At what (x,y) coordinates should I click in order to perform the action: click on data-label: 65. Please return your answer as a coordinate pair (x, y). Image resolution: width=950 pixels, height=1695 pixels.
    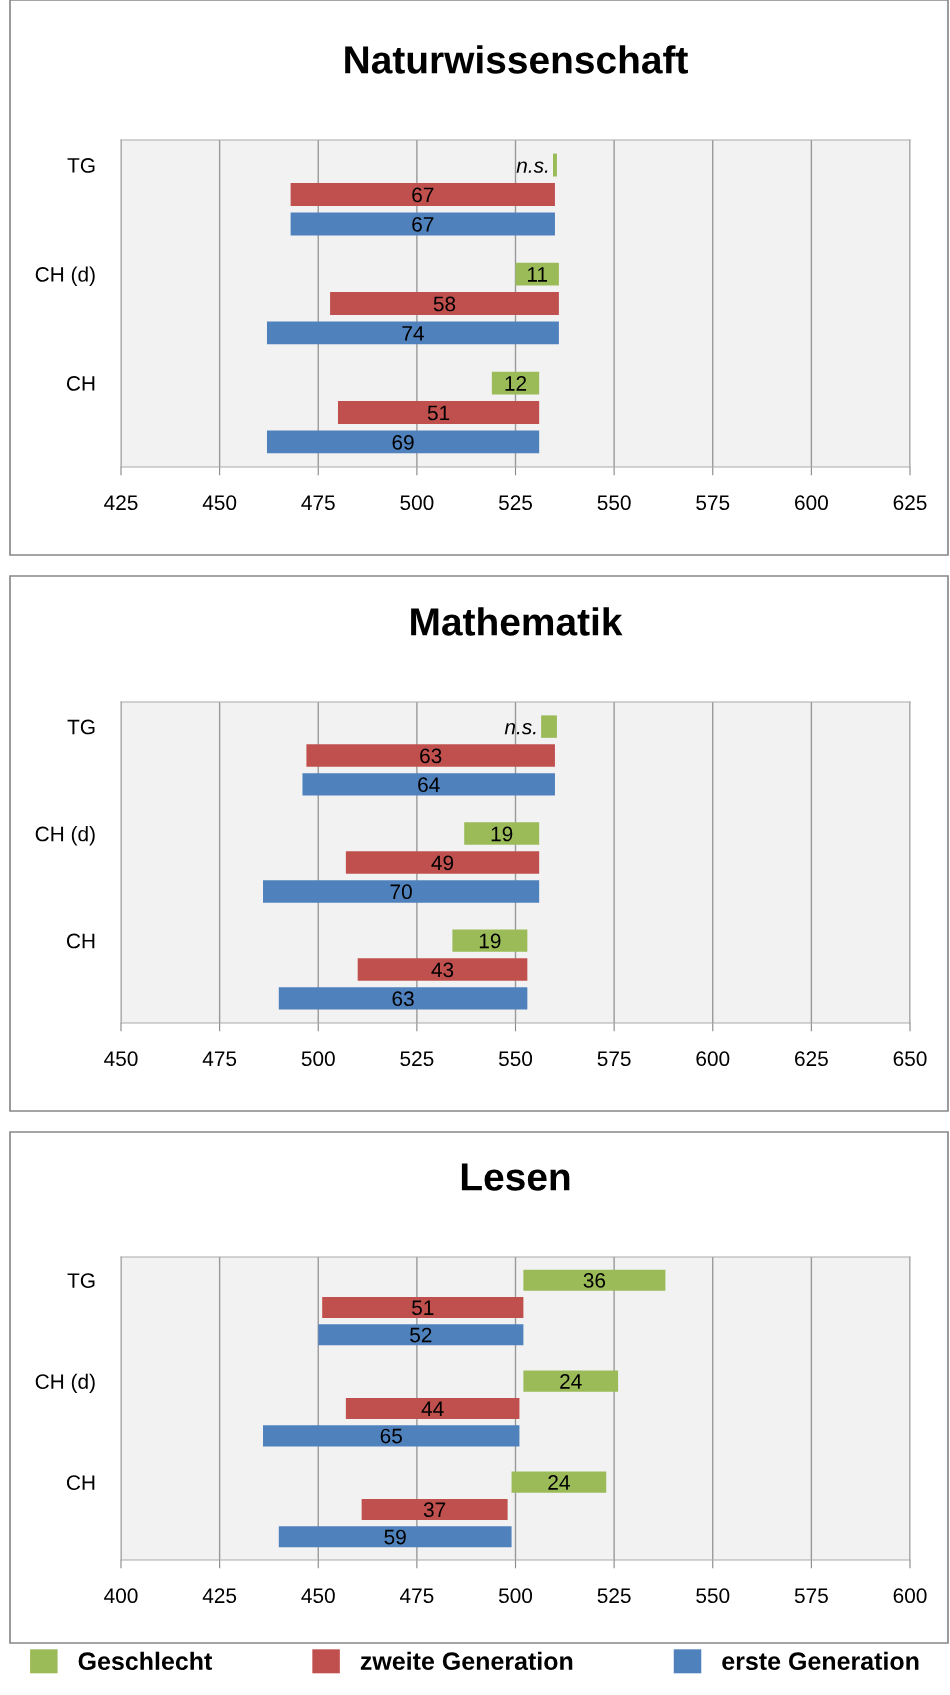
    Looking at the image, I should click on (391, 1436).